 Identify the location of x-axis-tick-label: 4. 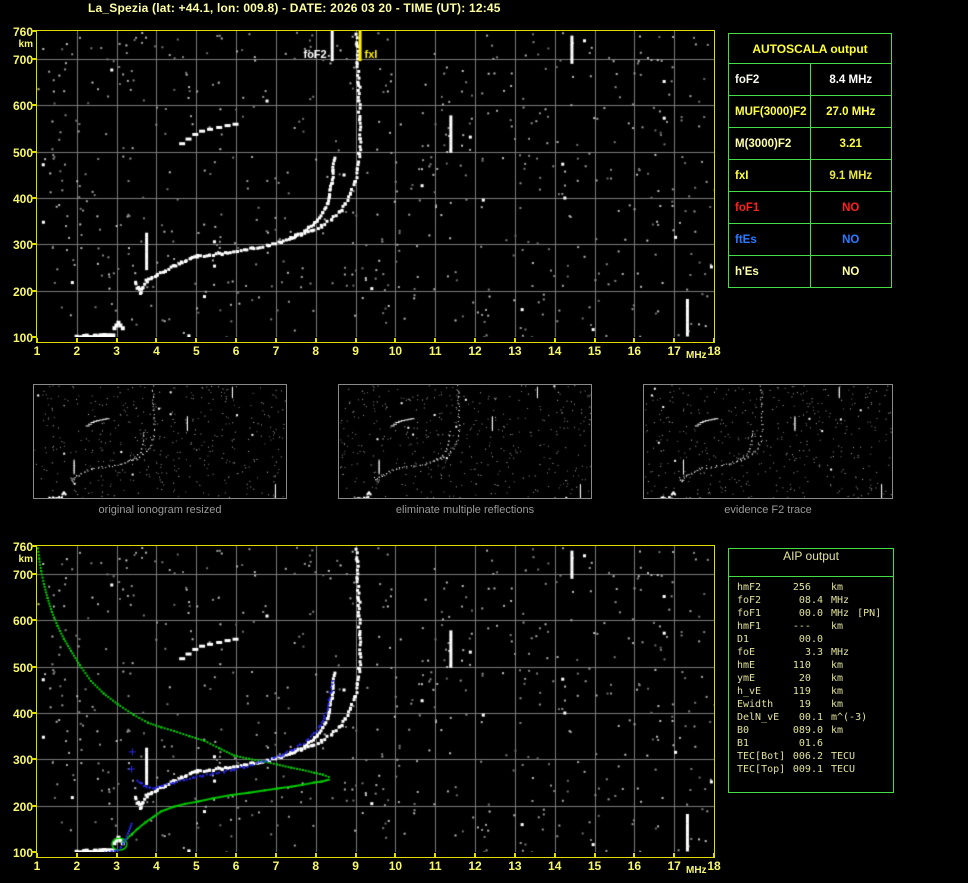
(156, 351).